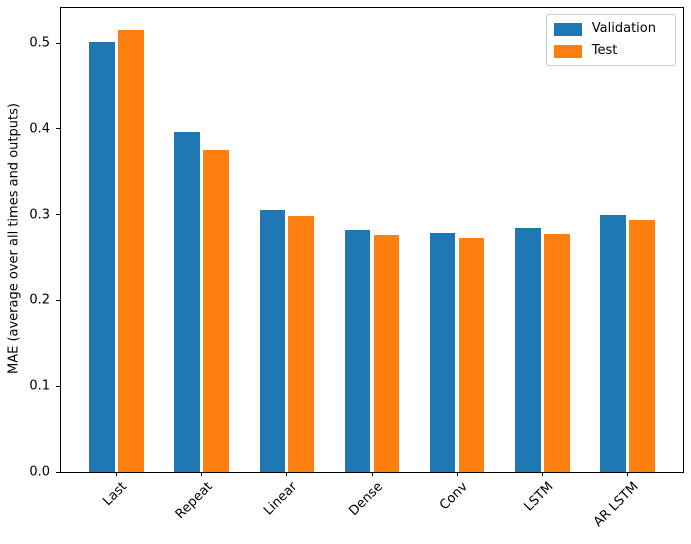 The width and height of the screenshot is (691, 544). What do you see at coordinates (454, 496) in the screenshot?
I see `x-tick-label-conv: Conv` at bounding box center [454, 496].